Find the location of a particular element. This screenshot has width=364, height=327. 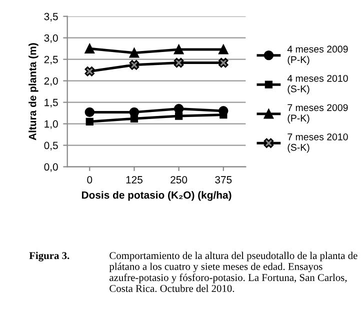

y-tick-label: 0,0 is located at coordinates (51, 167).